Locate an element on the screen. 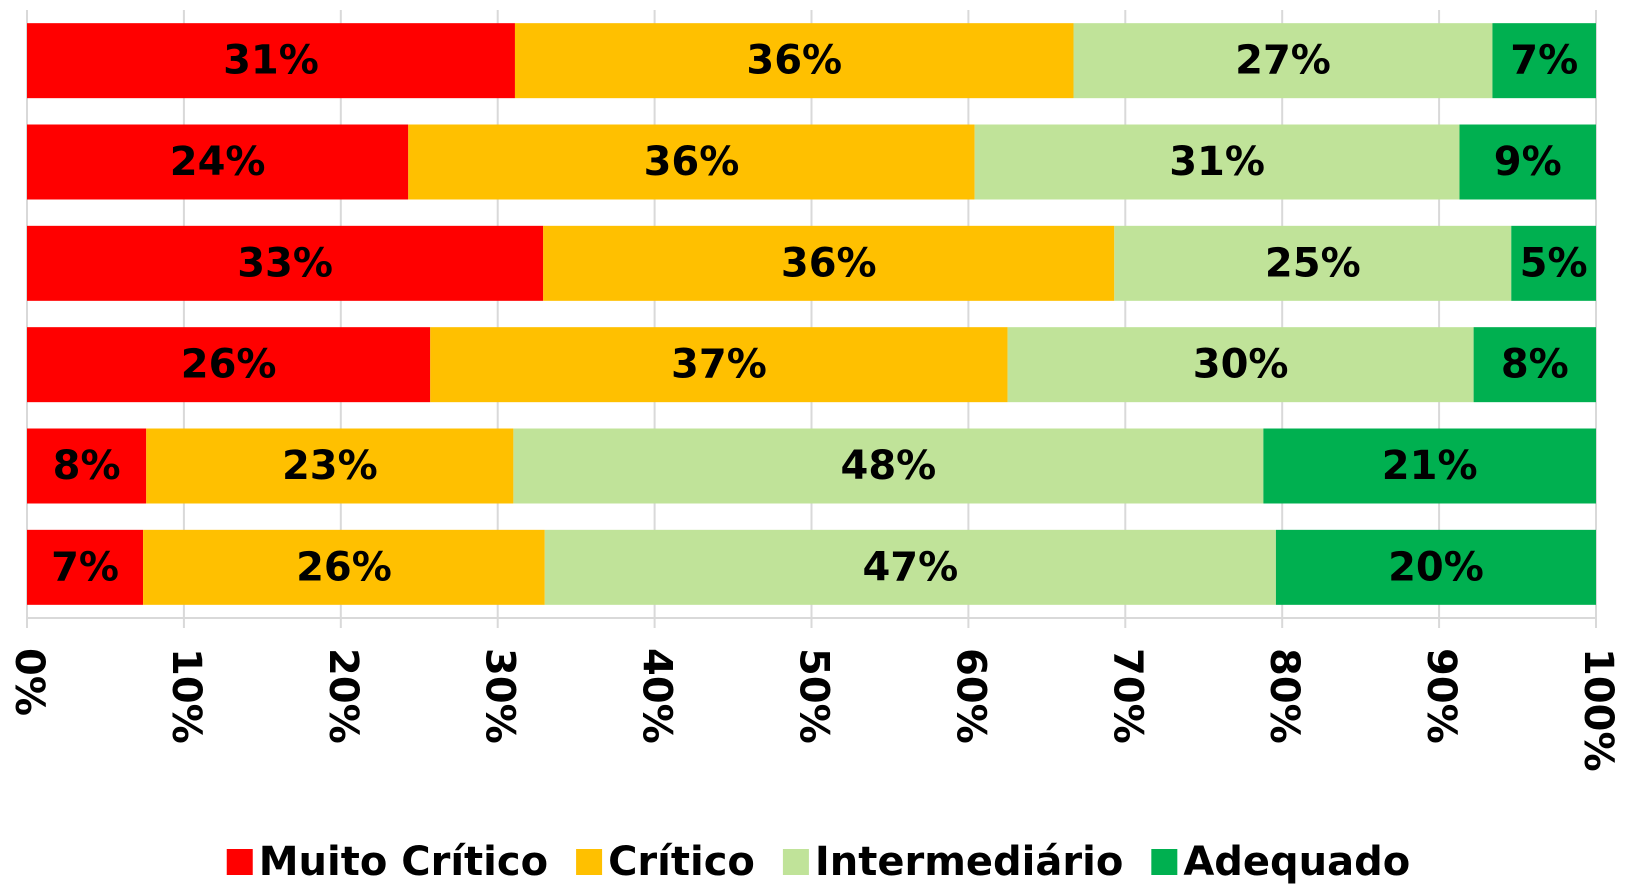 The width and height of the screenshot is (1637, 885). data-label: 23% is located at coordinates (330, 466).